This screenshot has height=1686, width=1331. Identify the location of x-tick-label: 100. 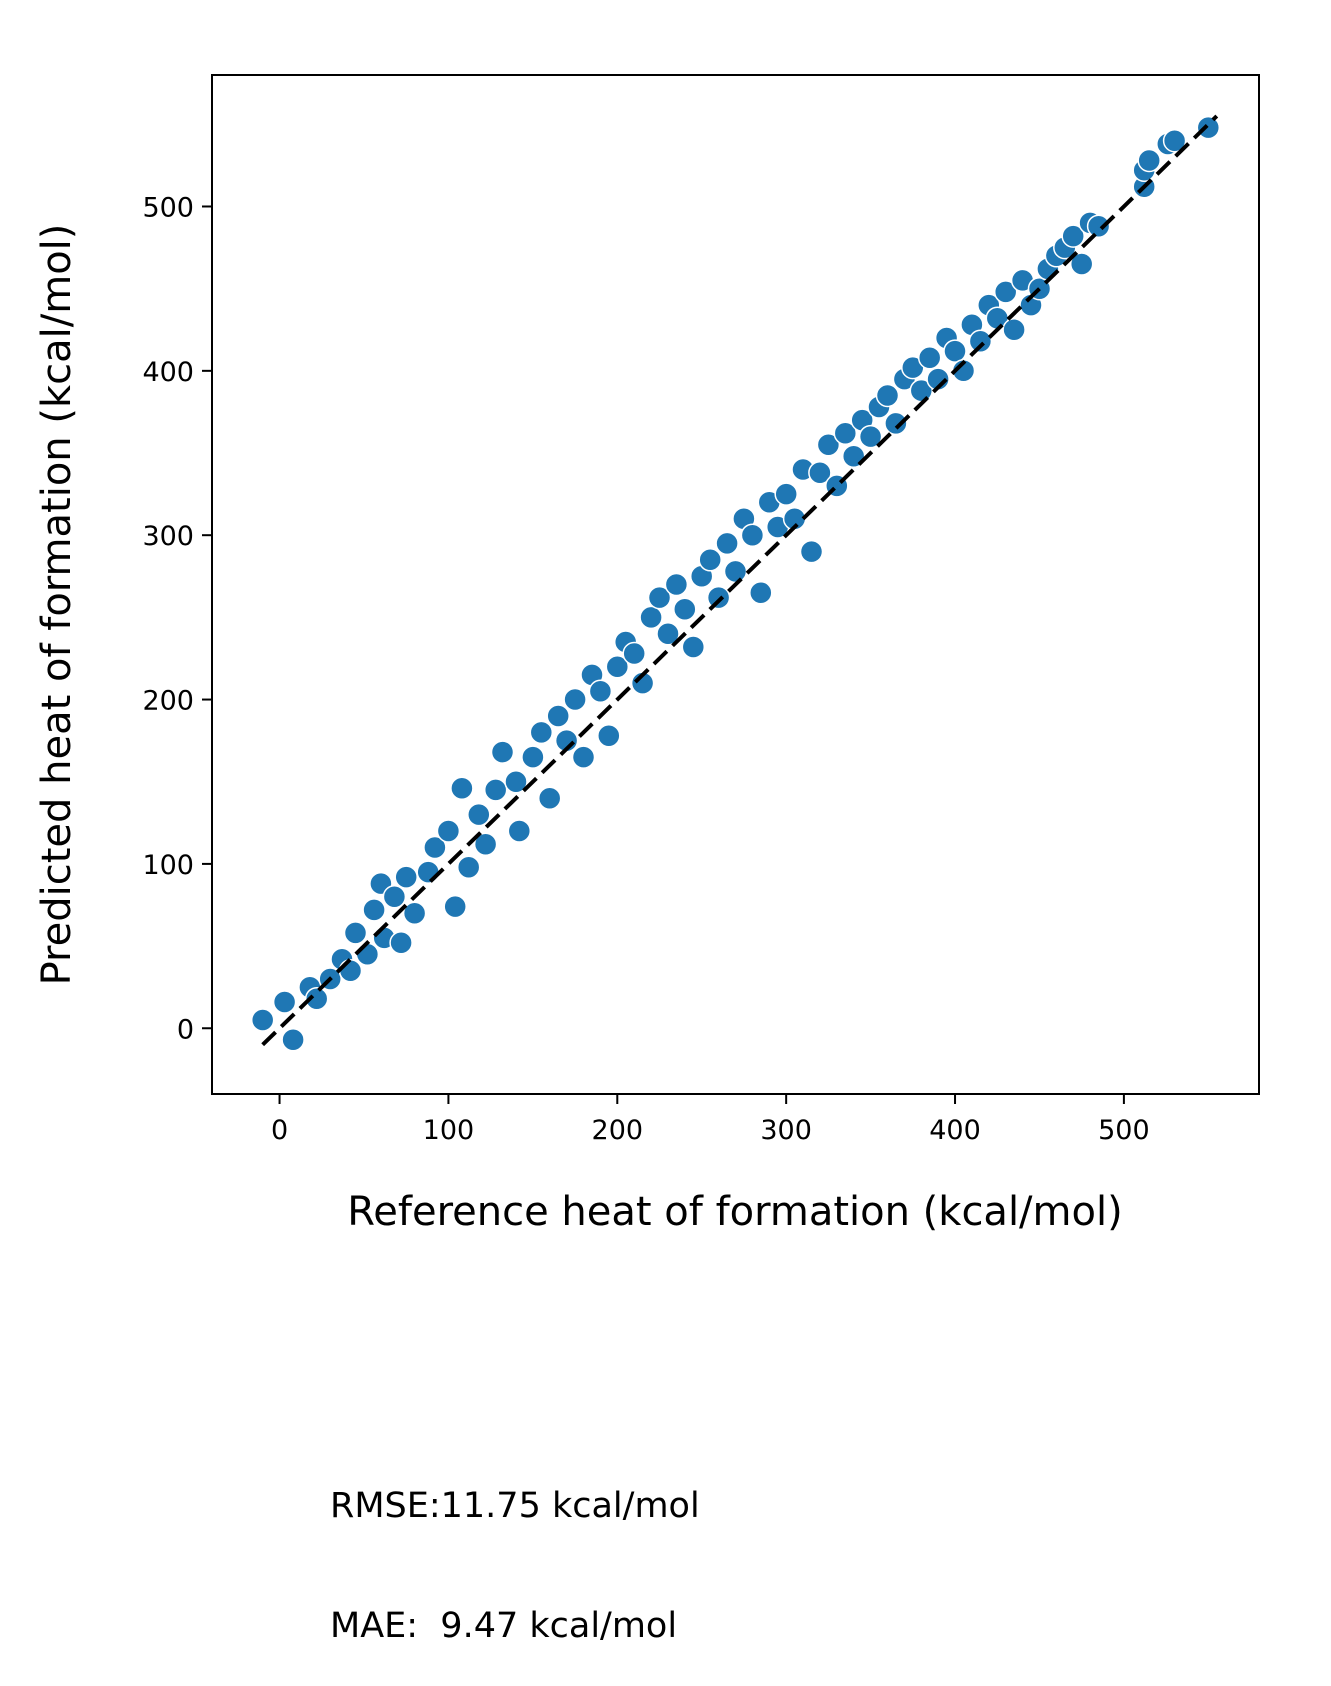
(449, 1130).